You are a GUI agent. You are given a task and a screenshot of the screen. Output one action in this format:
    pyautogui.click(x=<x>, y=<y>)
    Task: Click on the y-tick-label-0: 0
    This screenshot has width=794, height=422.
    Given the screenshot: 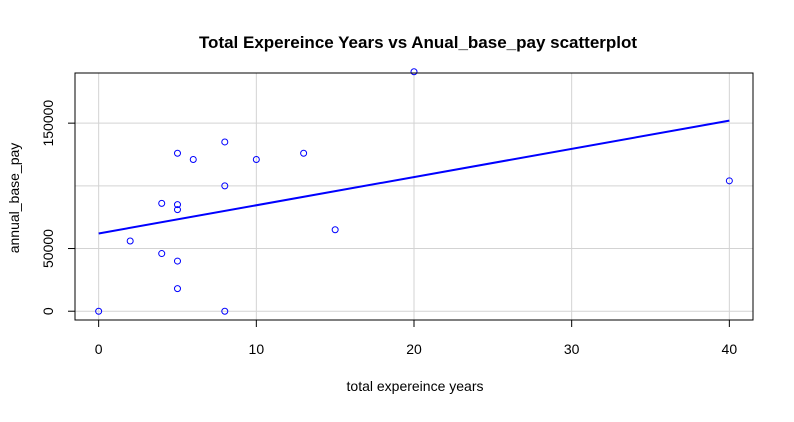 What is the action you would take?
    pyautogui.click(x=48, y=311)
    